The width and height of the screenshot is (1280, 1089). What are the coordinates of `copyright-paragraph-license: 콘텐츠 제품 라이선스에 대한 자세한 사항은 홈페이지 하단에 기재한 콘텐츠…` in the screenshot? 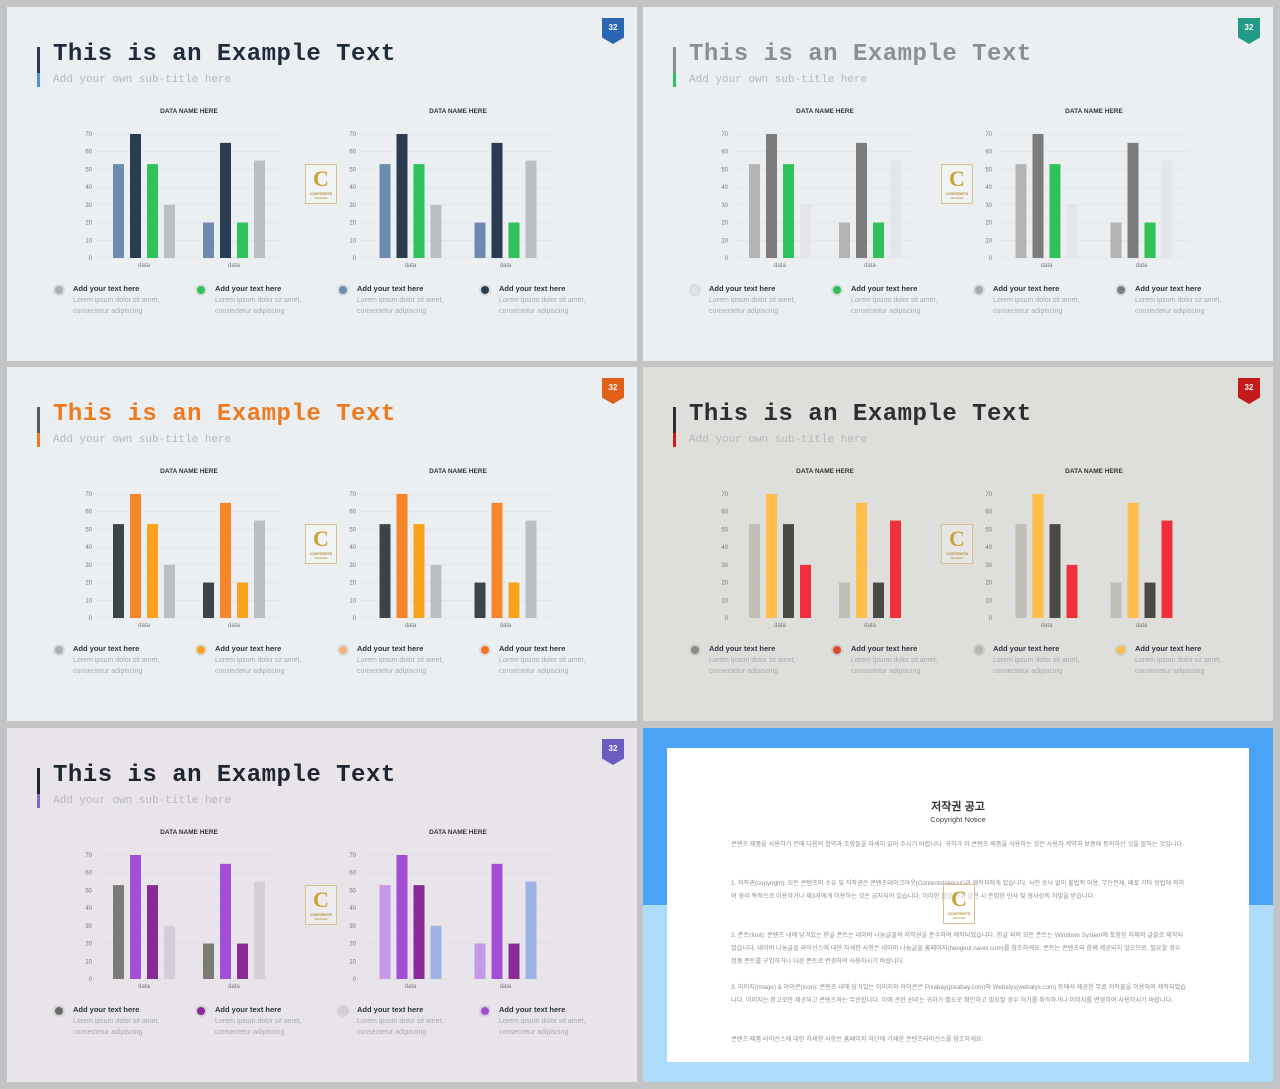 It's located at (857, 1039).